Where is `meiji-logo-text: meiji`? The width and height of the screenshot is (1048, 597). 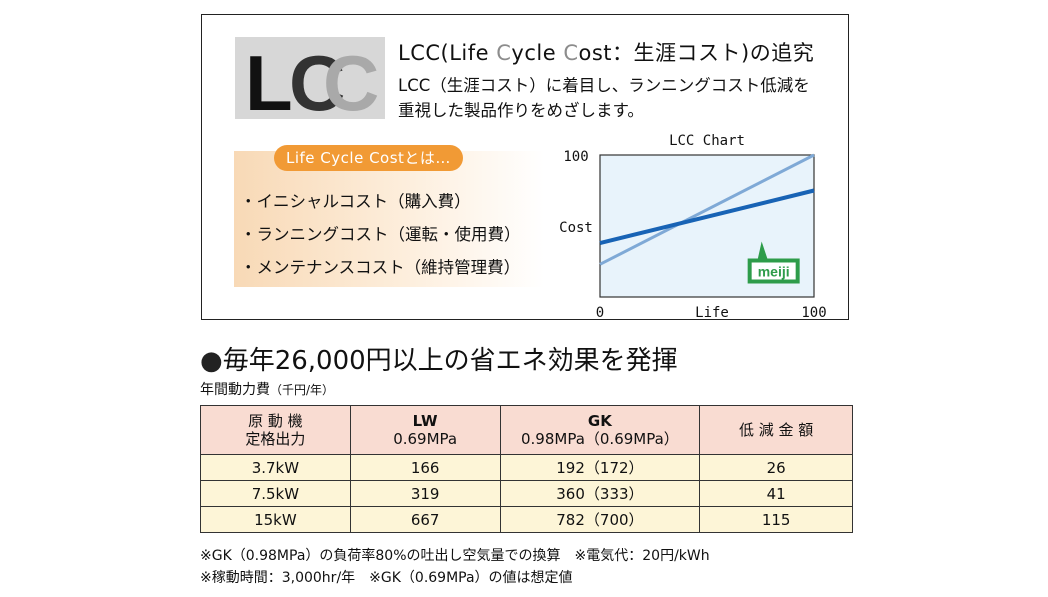
meiji-logo-text: meiji is located at coordinates (774, 272).